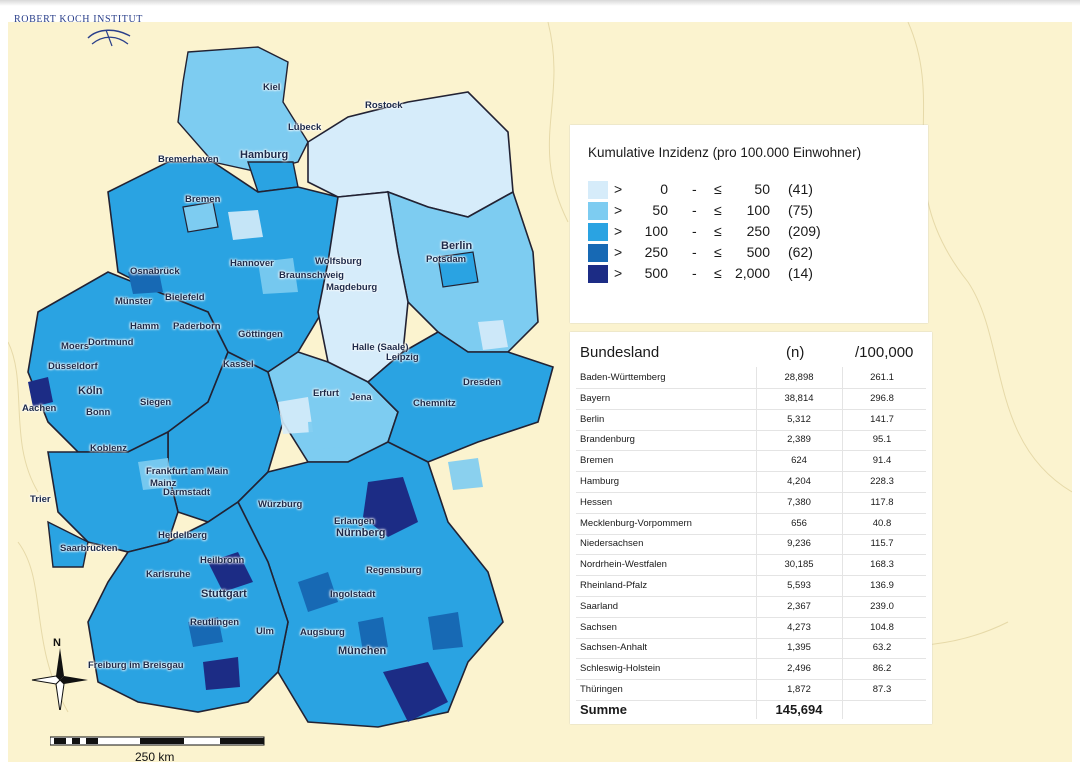 Image resolution: width=1080 pixels, height=764 pixels. What do you see at coordinates (460, 397) in the screenshot?
I see `region-sachsen` at bounding box center [460, 397].